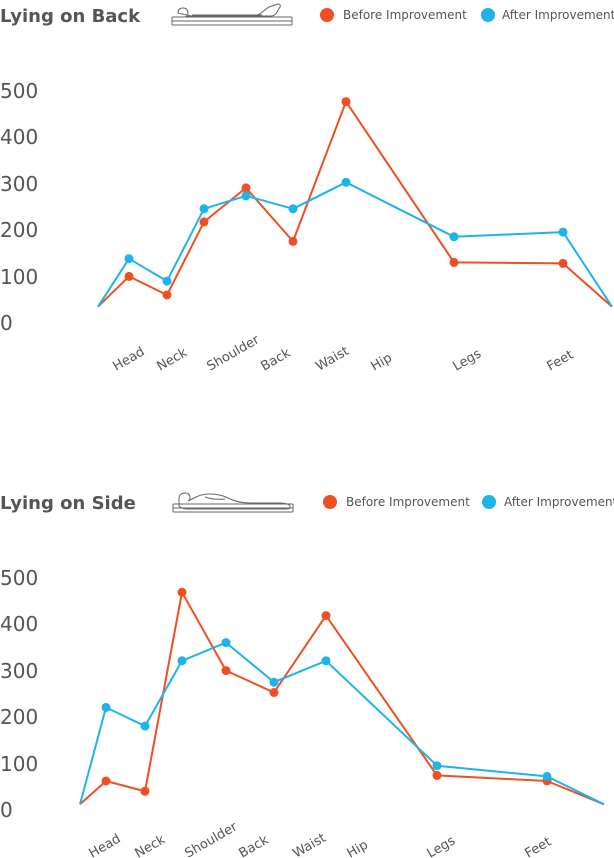  Describe the element at coordinates (232, 14) in the screenshot. I see `person-lying-on-back-icon` at that location.